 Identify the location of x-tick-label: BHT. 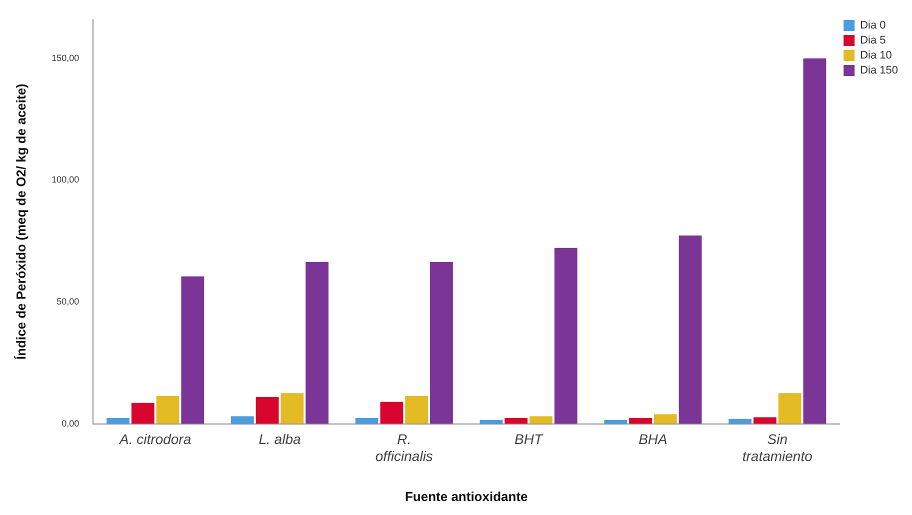
(529, 439).